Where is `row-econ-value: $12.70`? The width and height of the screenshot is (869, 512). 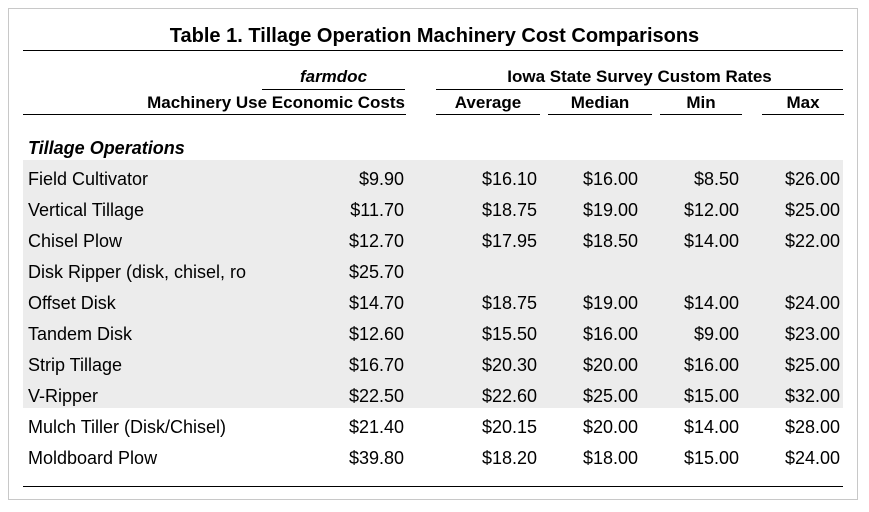 row-econ-value: $12.70 is located at coordinates (376, 241).